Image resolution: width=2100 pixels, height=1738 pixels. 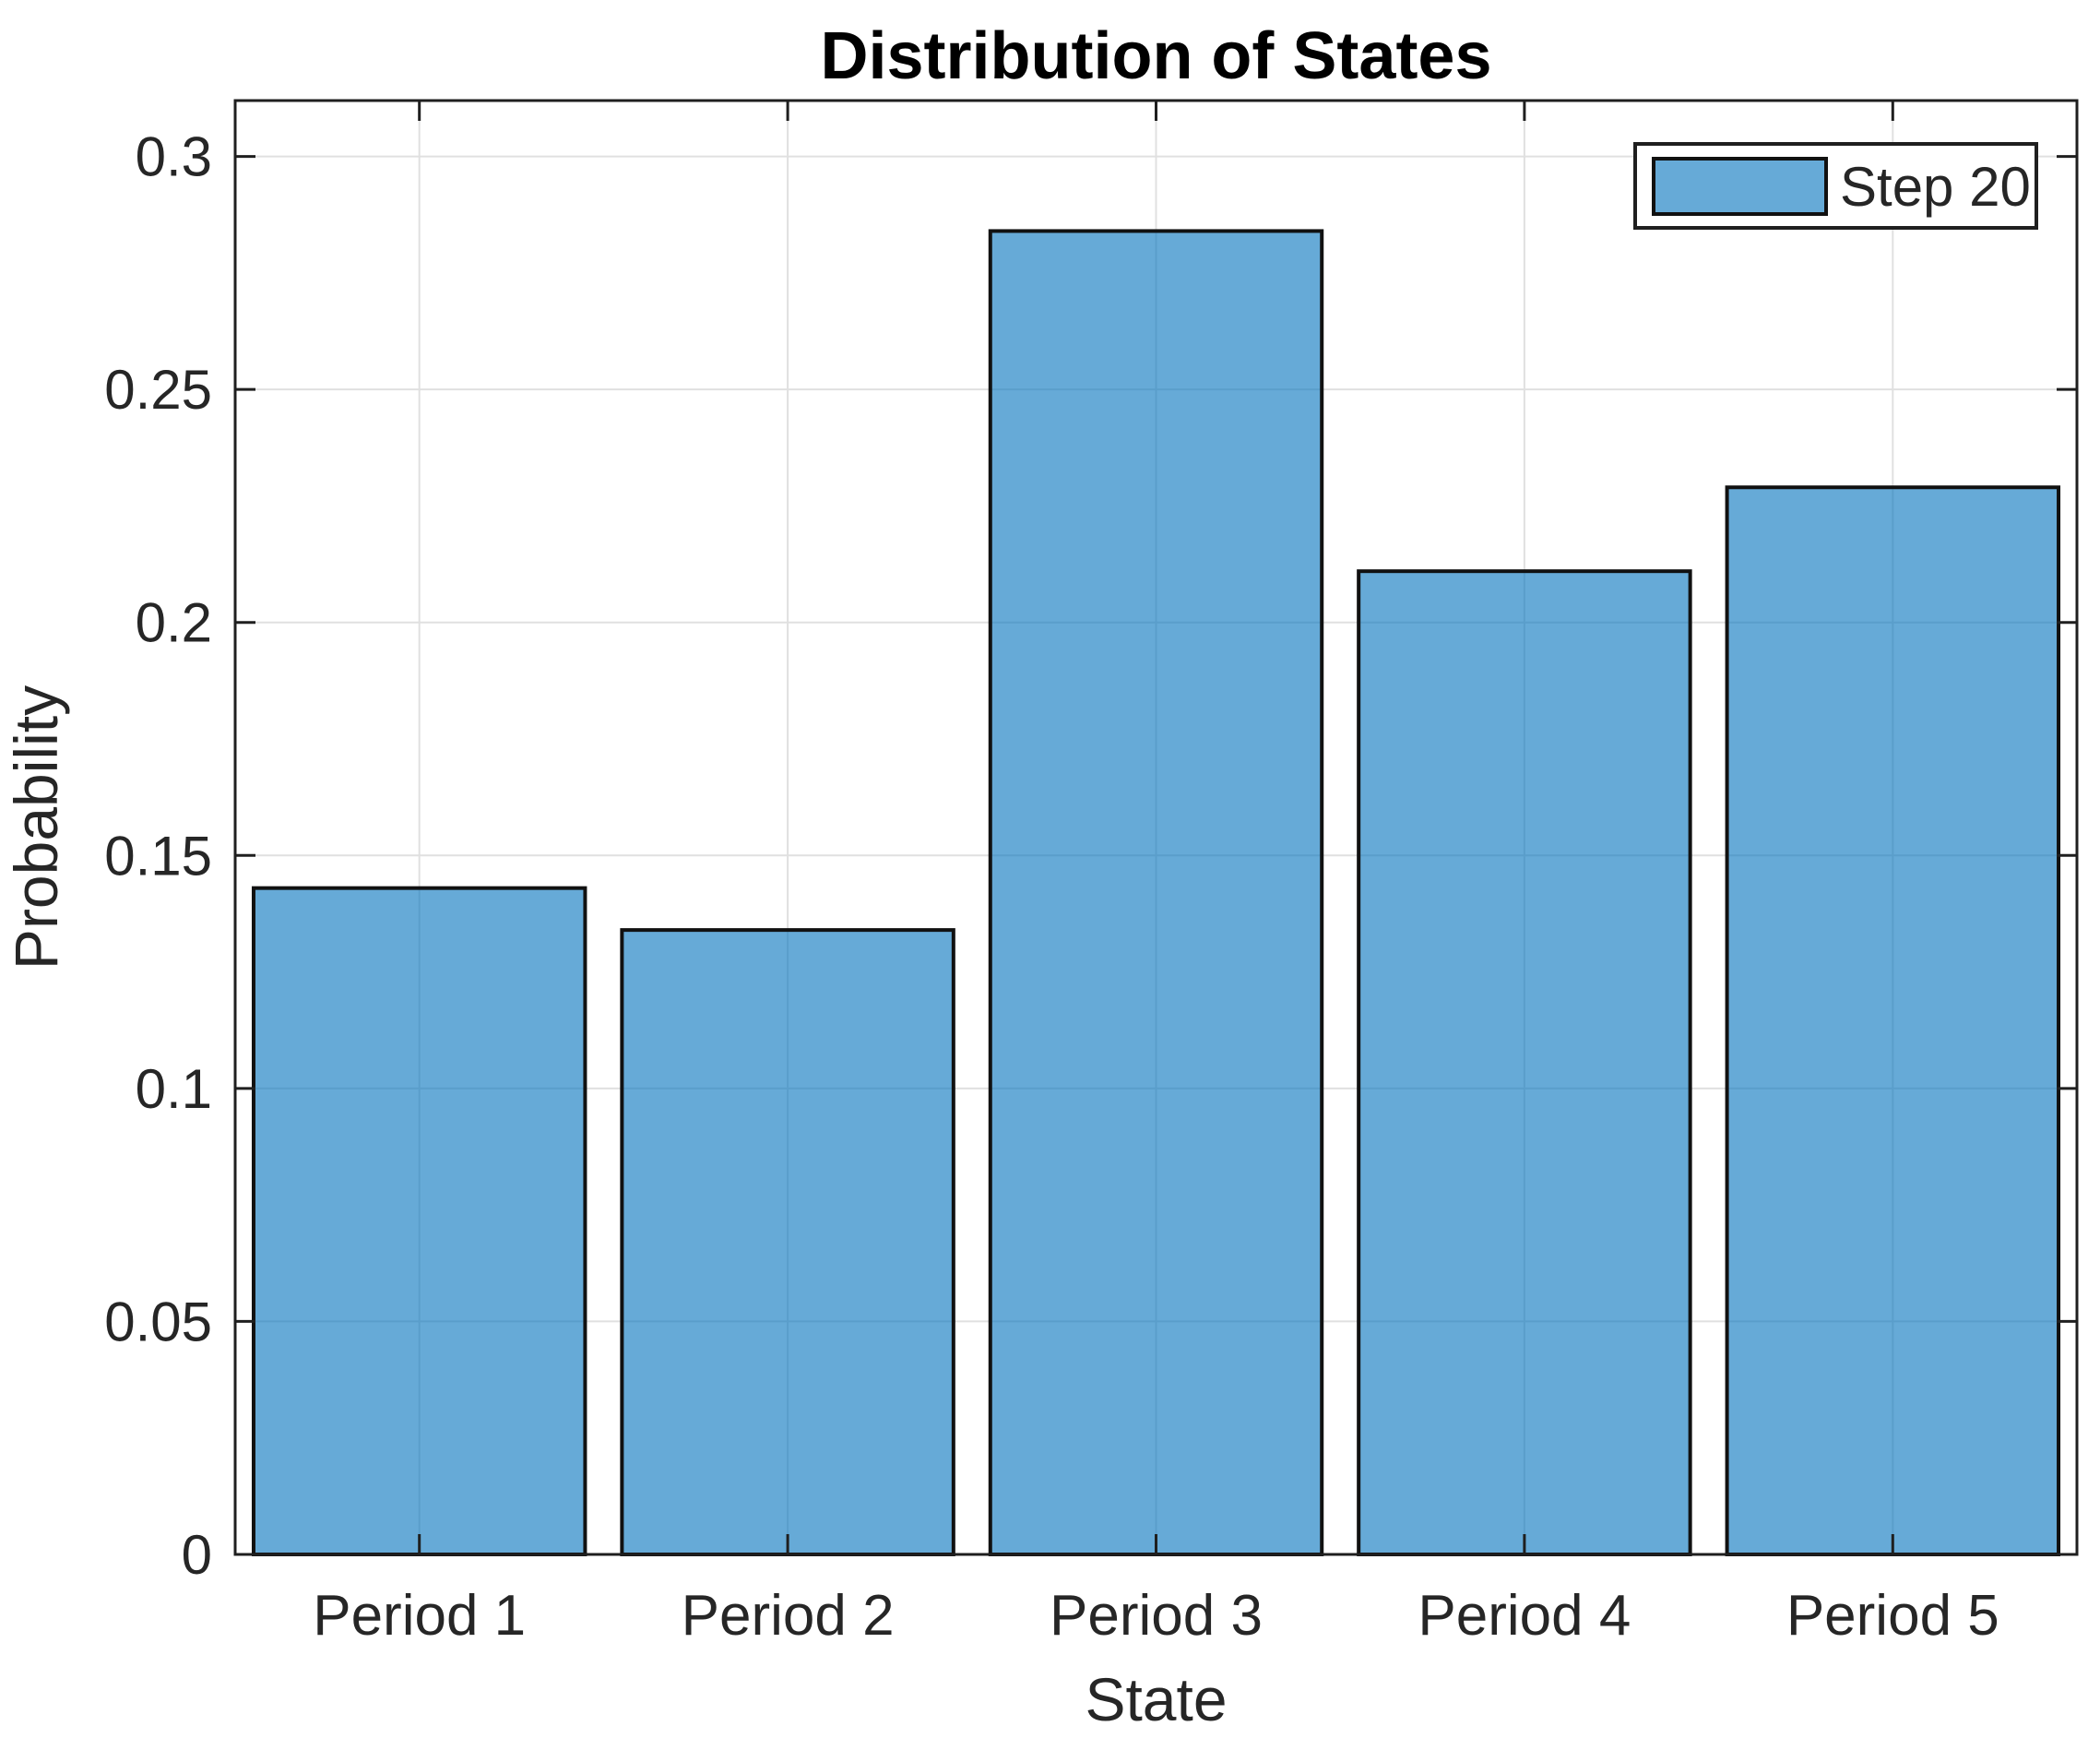 What do you see at coordinates (197, 1555) in the screenshot?
I see `y-tick-label: 0` at bounding box center [197, 1555].